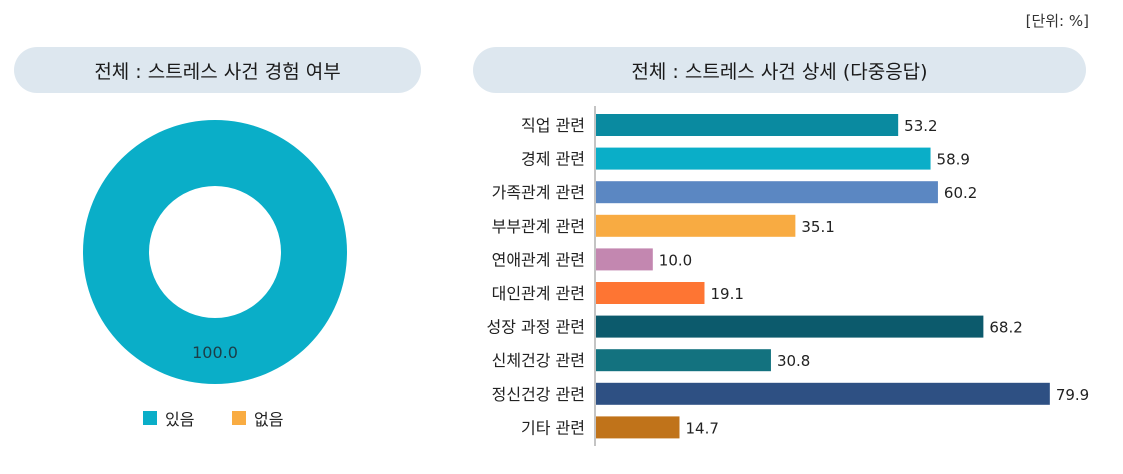  I want to click on legend-item-yes: 있음, so click(168, 418).